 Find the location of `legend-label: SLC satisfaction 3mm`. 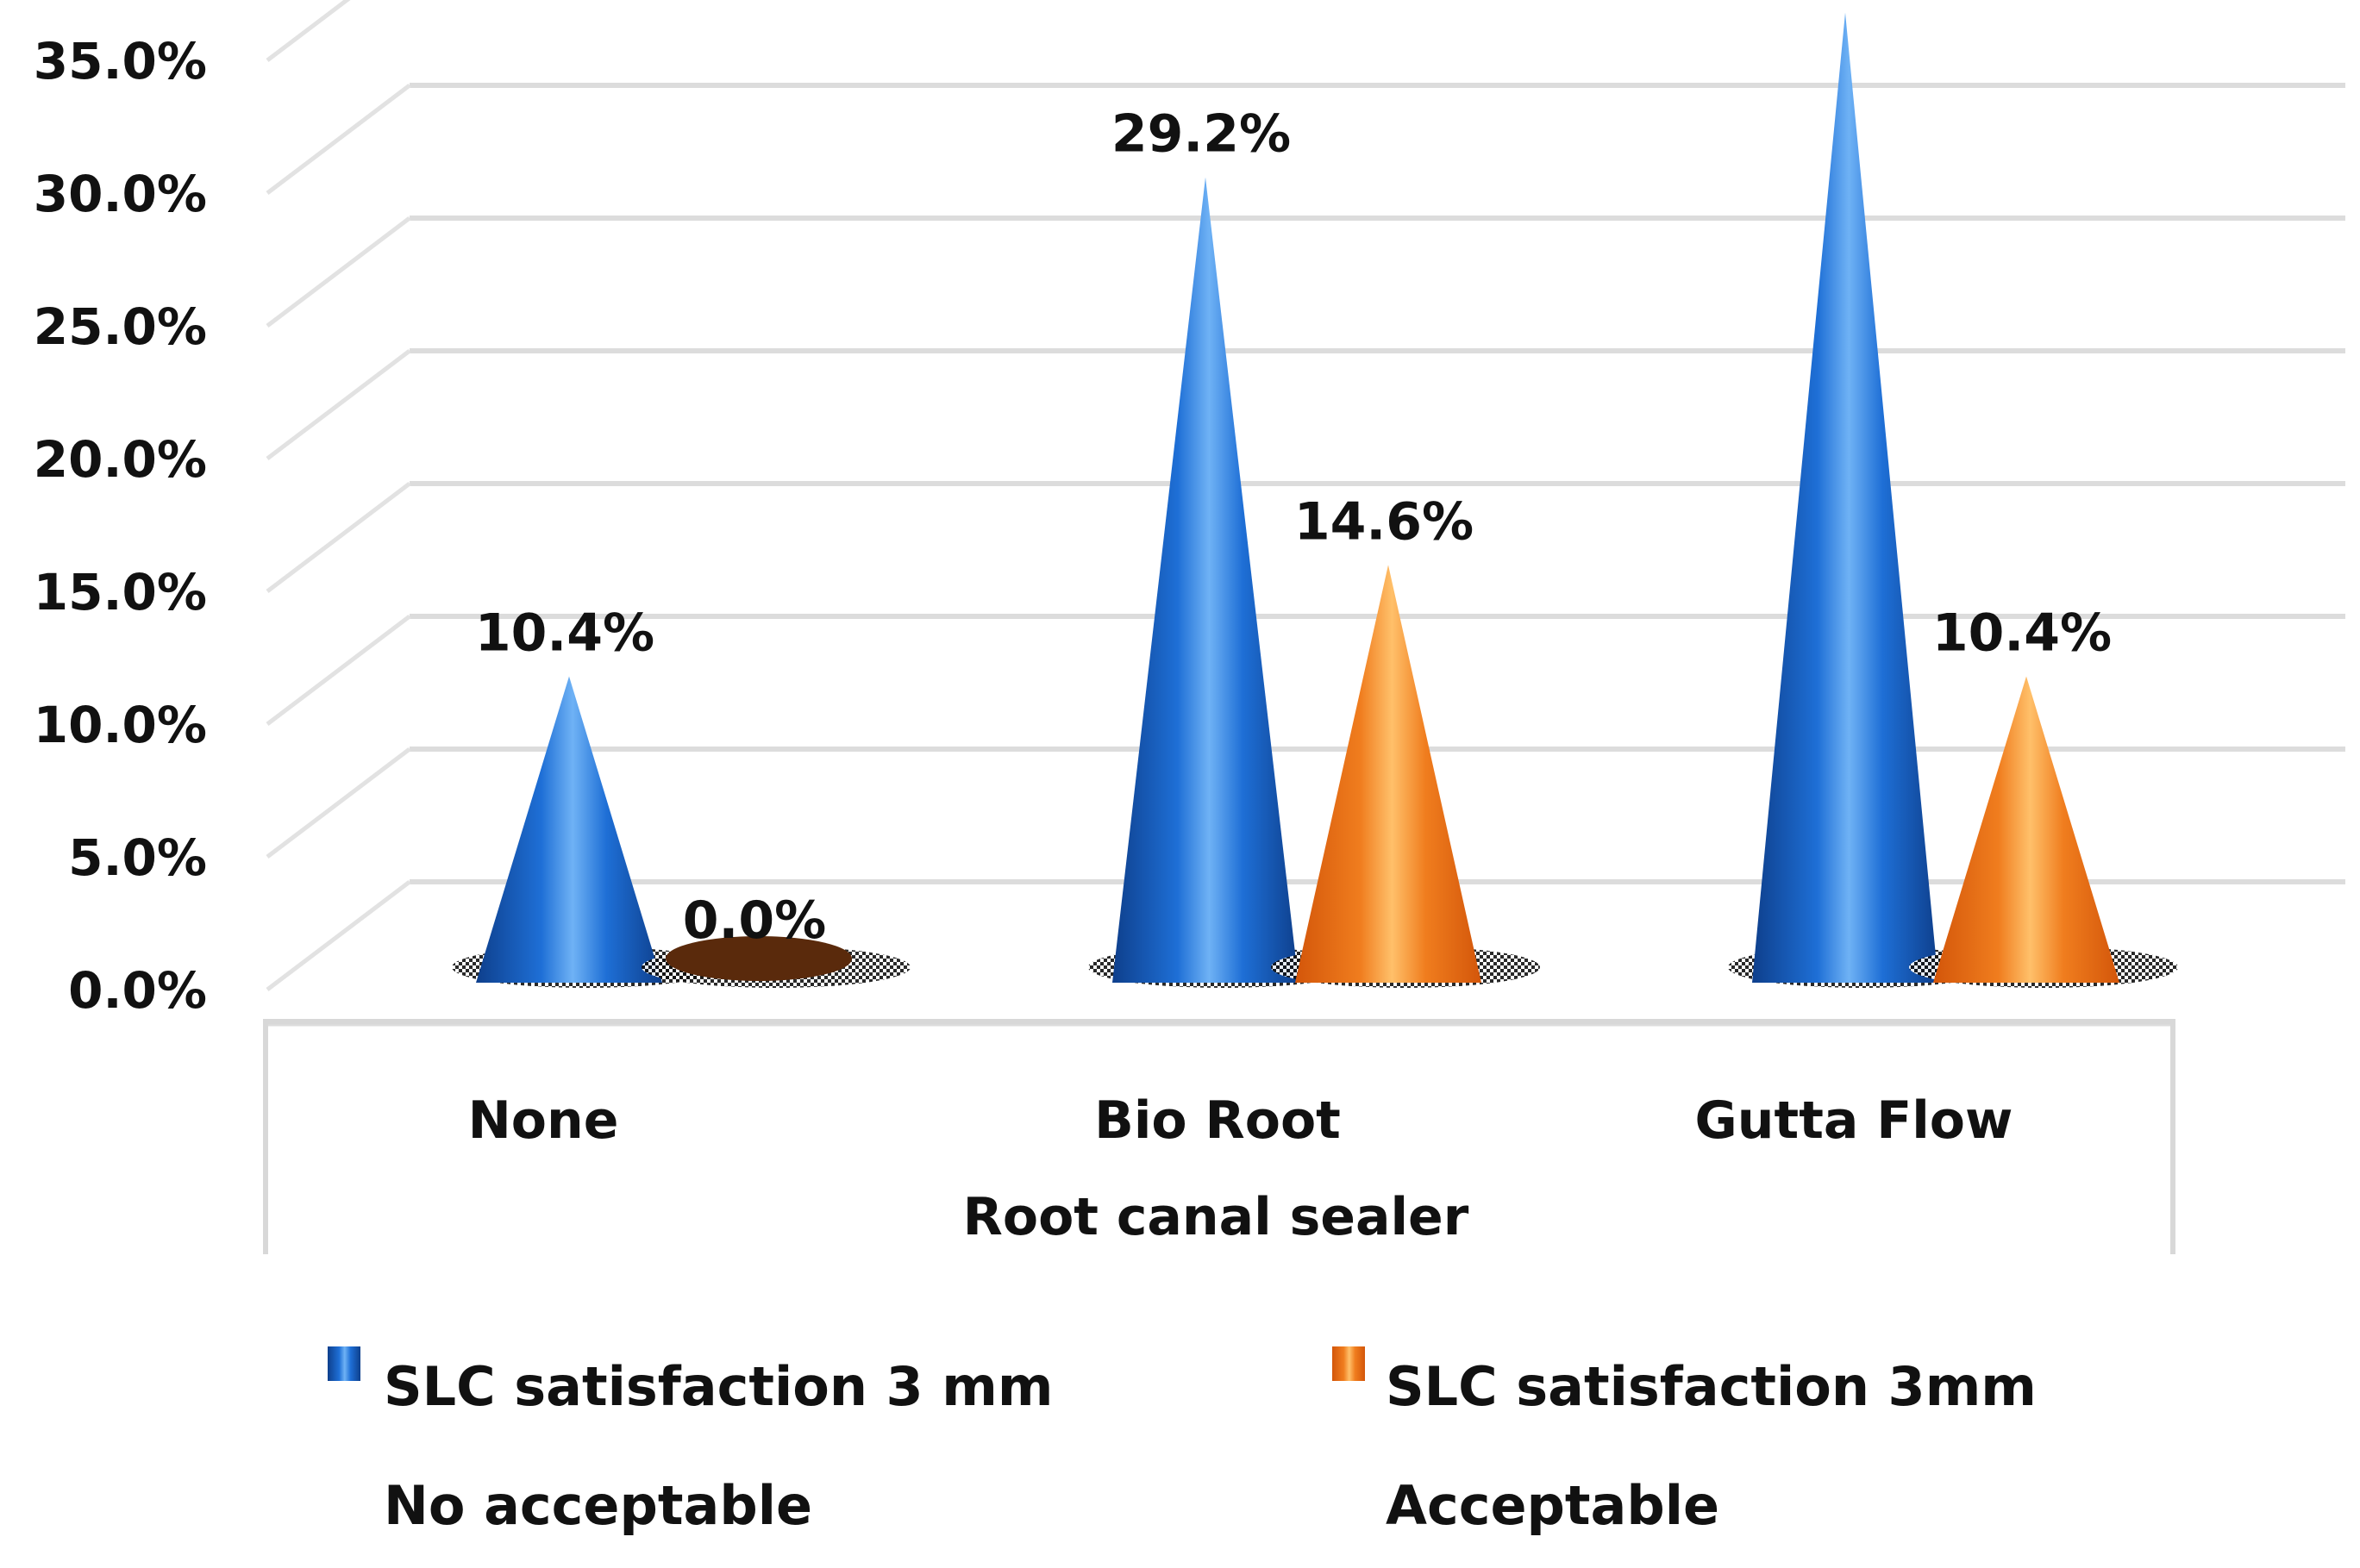

legend-label: SLC satisfaction 3mm is located at coordinates (1711, 1386).